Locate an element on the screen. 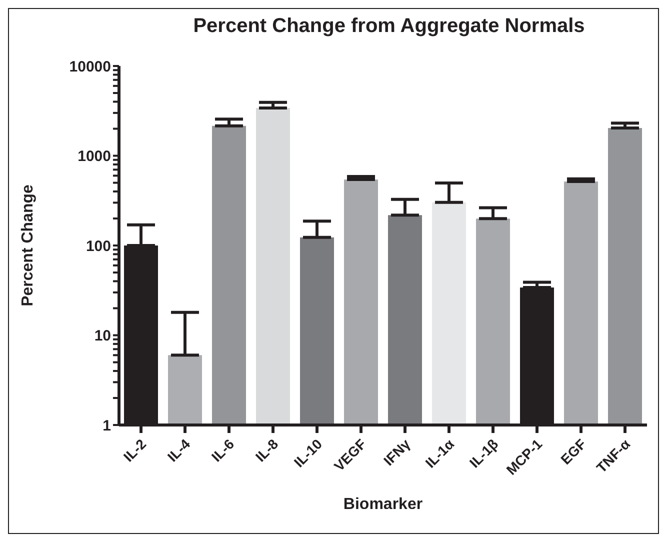 The width and height of the screenshot is (669, 542). y-tick-label: 1 is located at coordinates (106, 425).